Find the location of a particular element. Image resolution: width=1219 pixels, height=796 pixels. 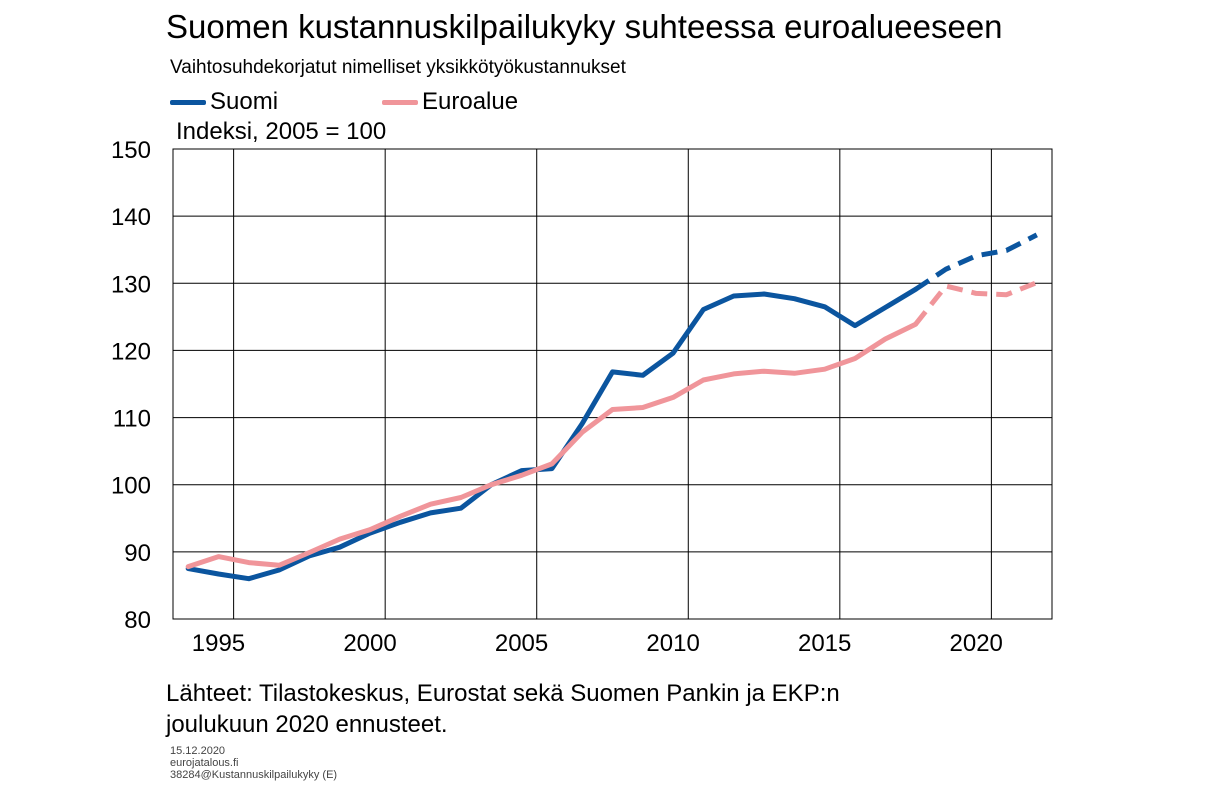

y-tick-label-80: 80 is located at coordinates (137, 620).